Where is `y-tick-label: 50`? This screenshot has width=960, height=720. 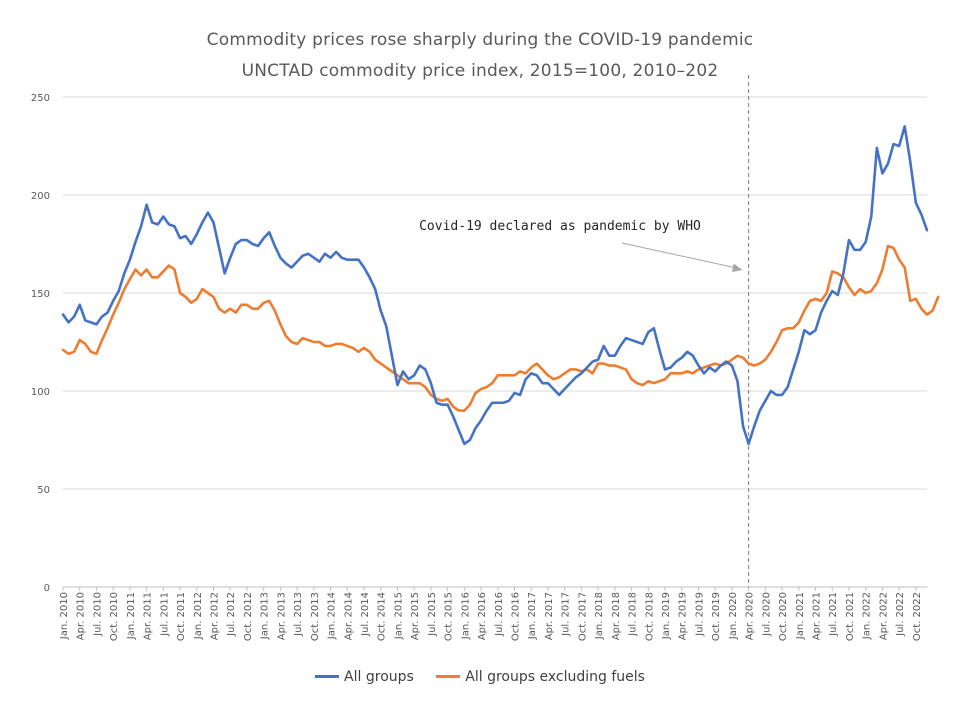 y-tick-label: 50 is located at coordinates (43, 490).